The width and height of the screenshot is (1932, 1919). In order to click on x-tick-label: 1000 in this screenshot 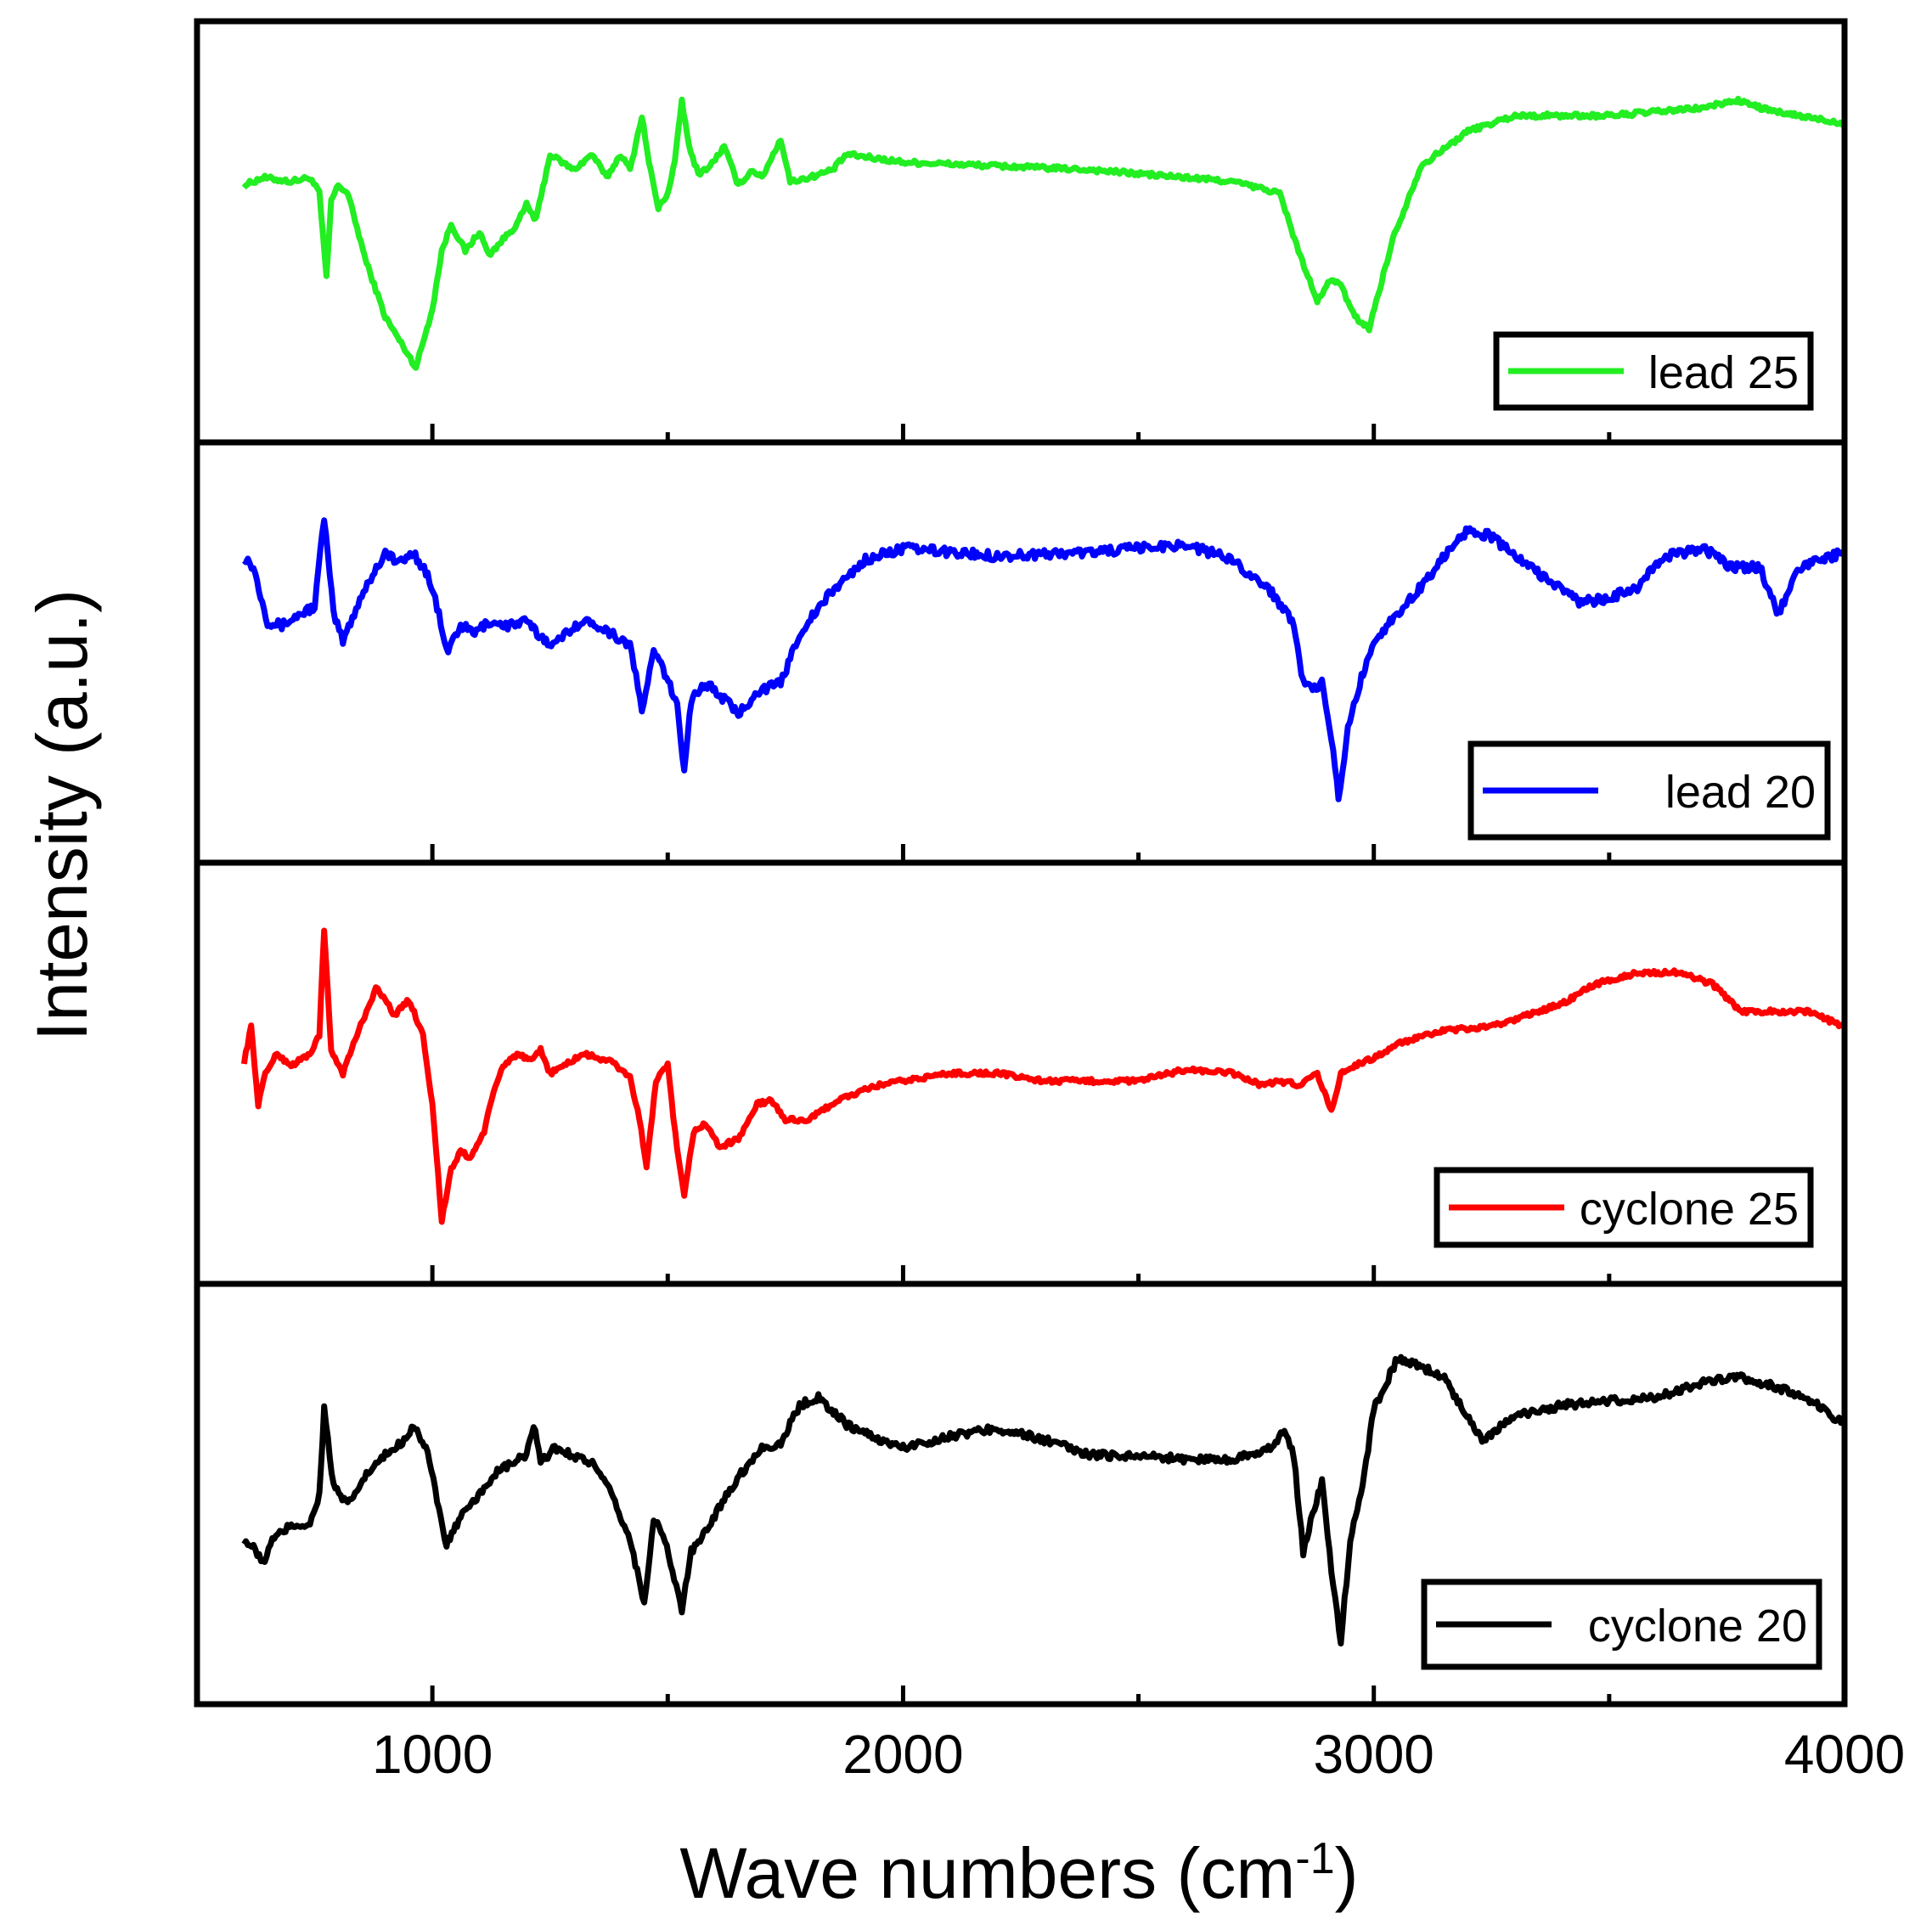, I will do `click(432, 1755)`.